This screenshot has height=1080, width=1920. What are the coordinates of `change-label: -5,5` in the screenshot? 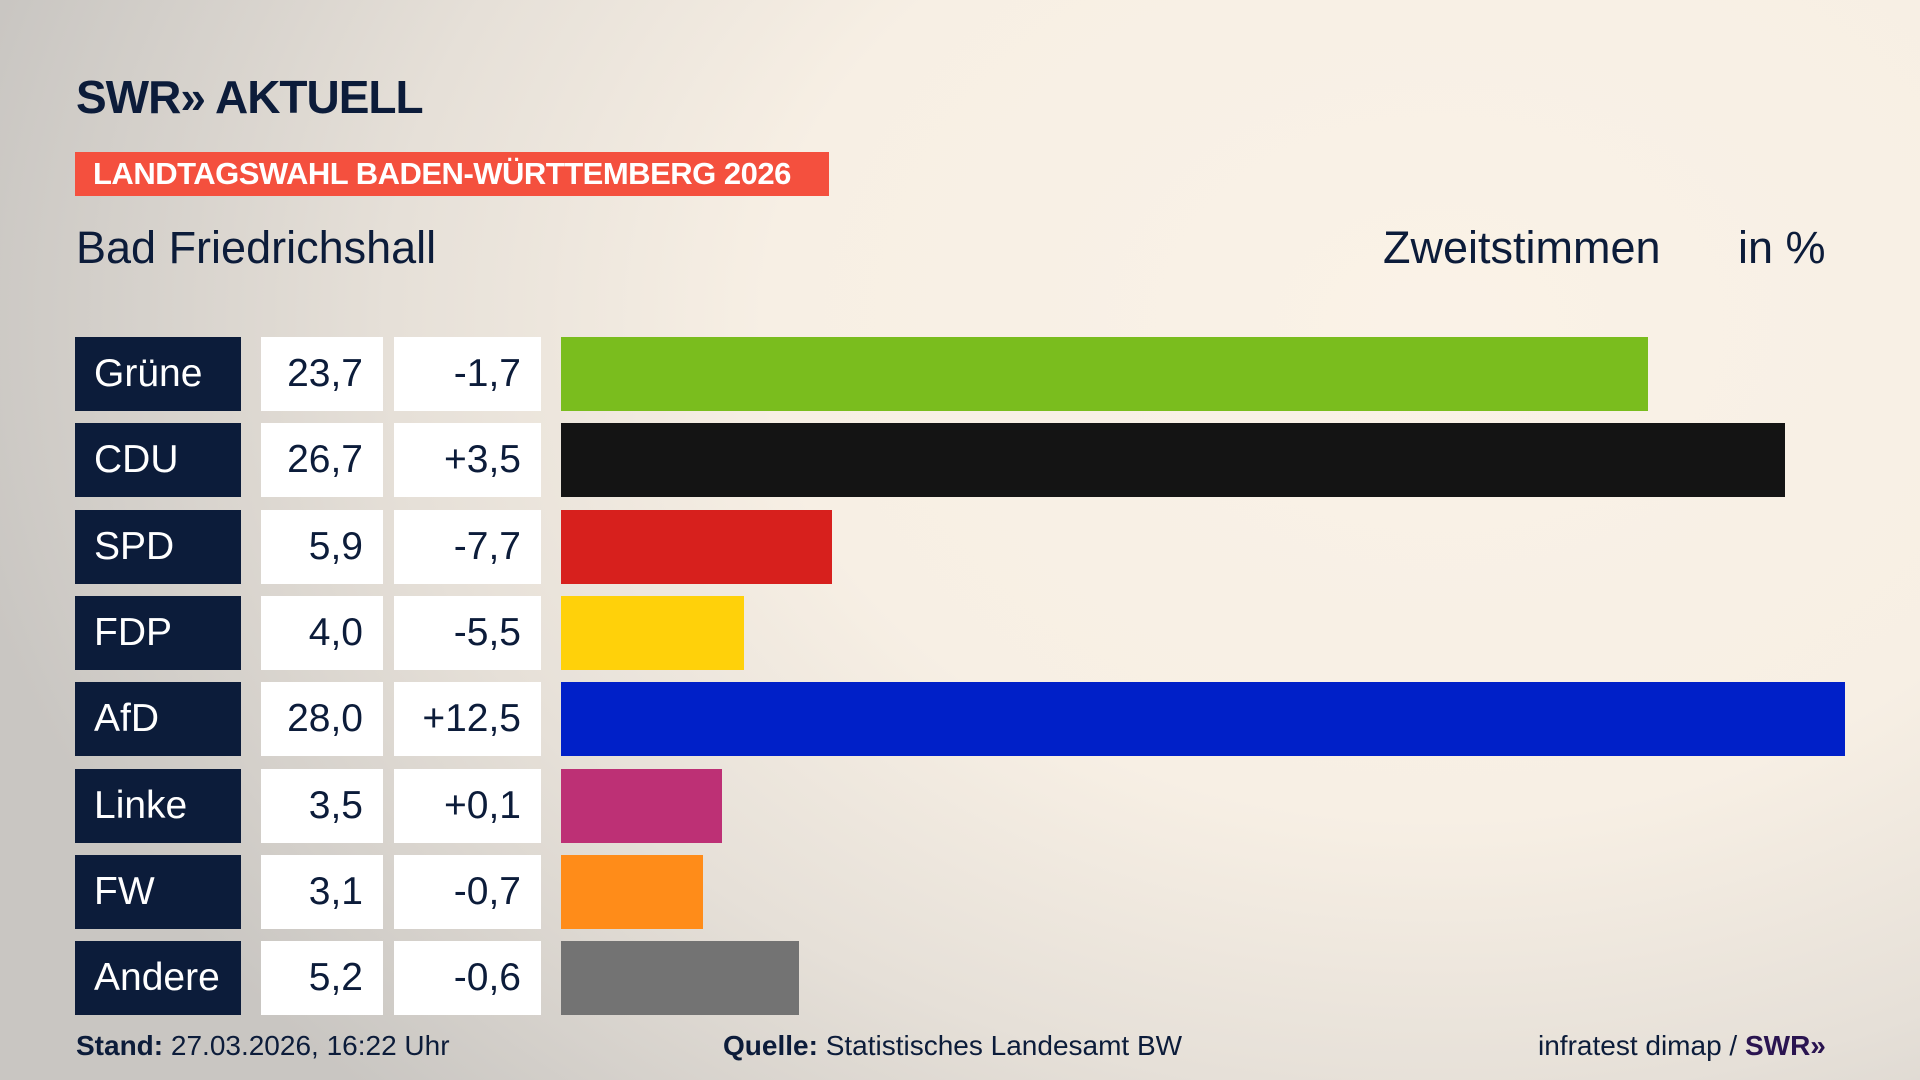 It's located at (467, 632).